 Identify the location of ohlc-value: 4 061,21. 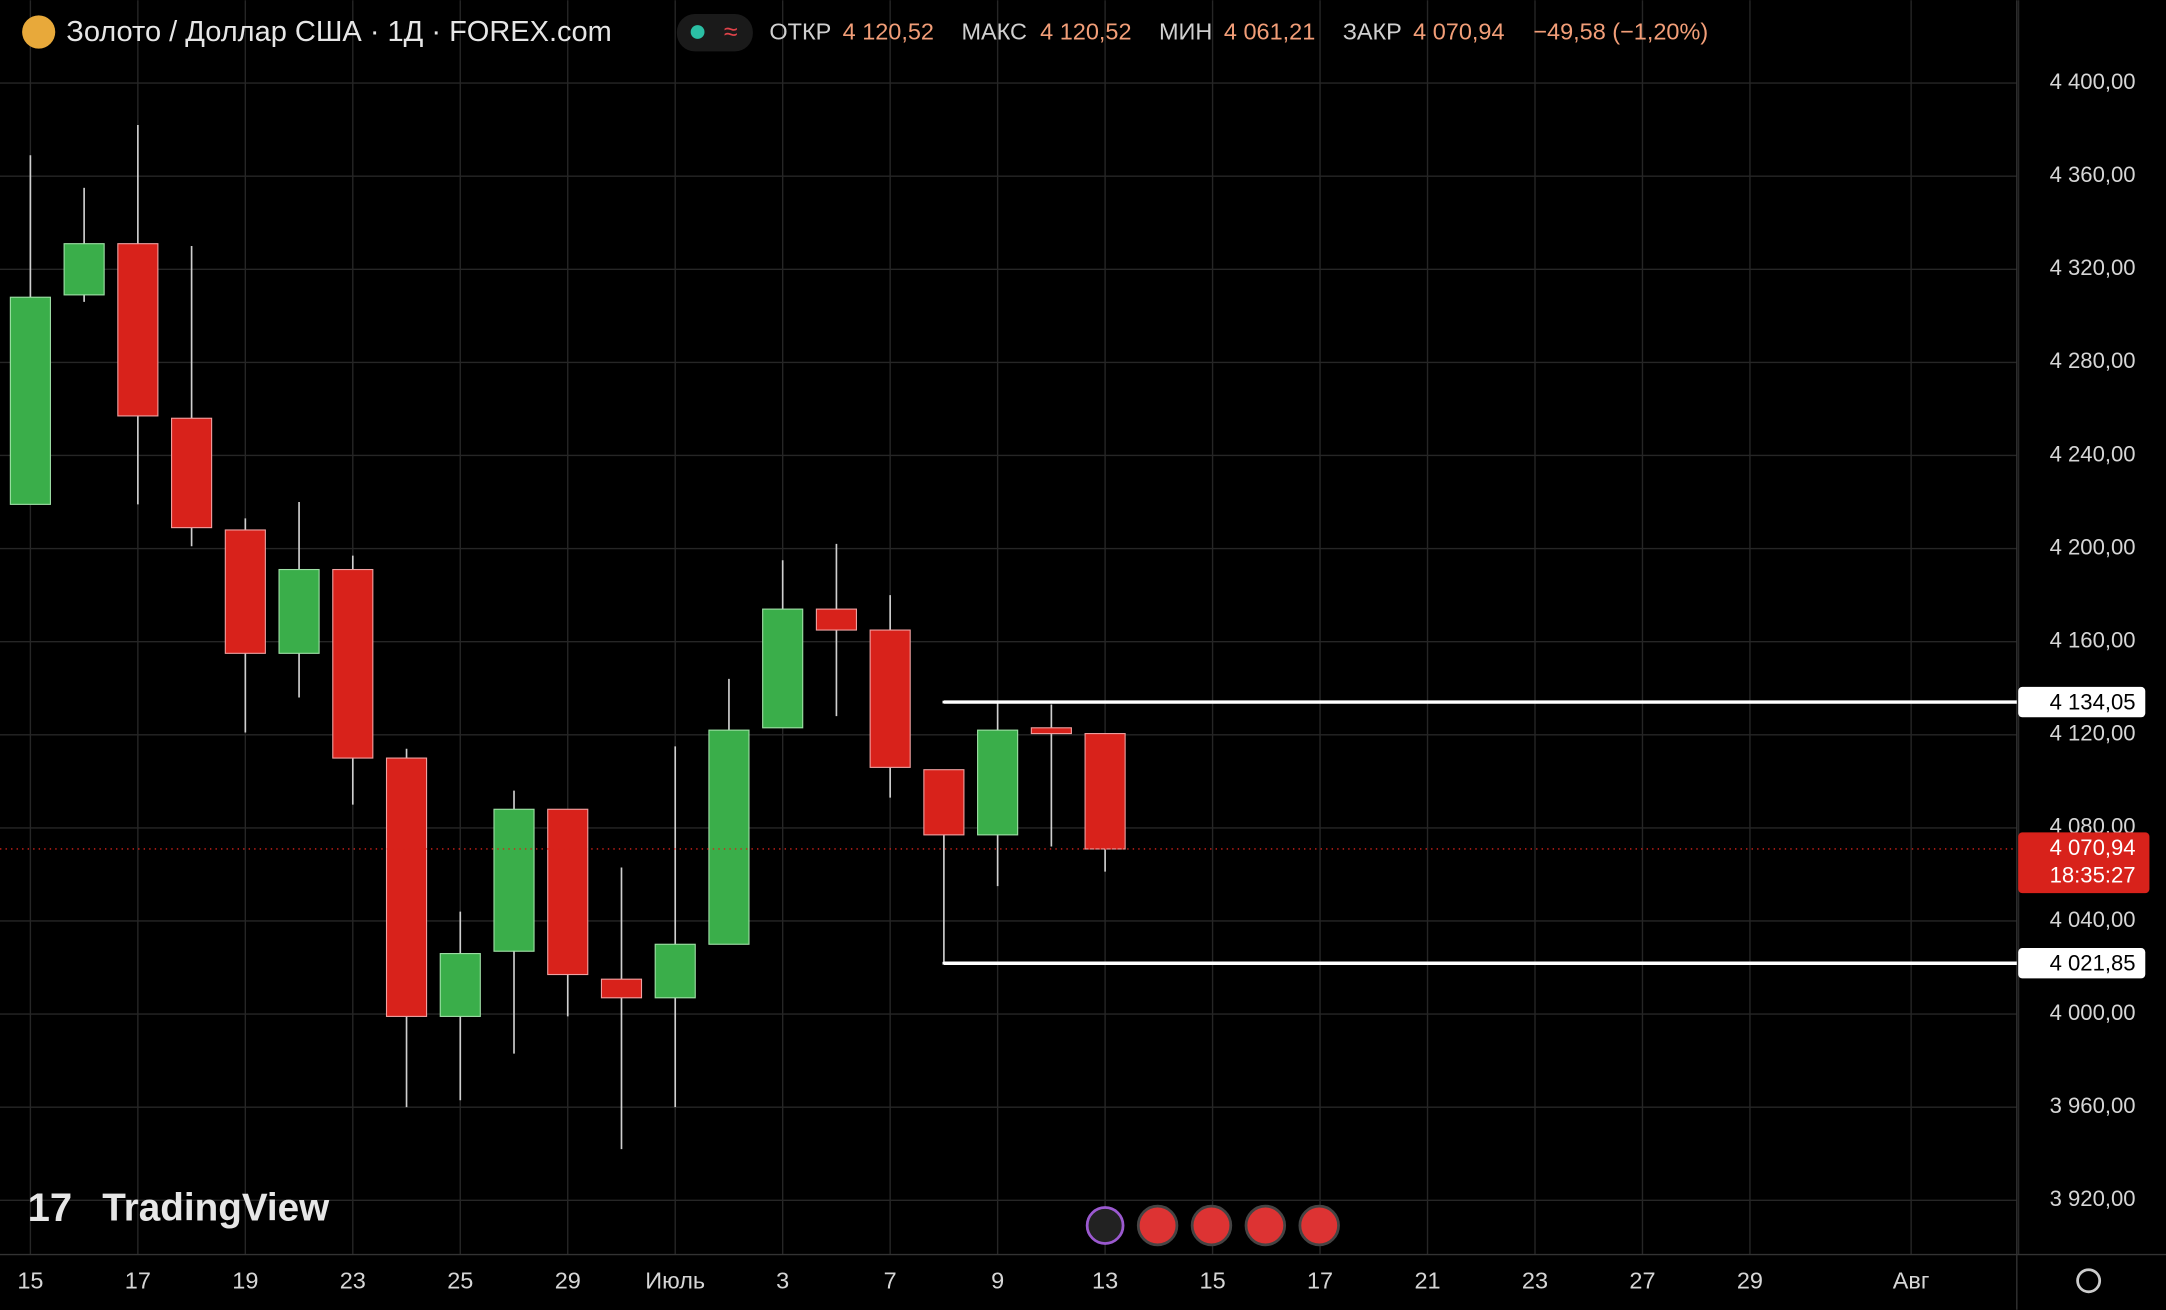
(1269, 32).